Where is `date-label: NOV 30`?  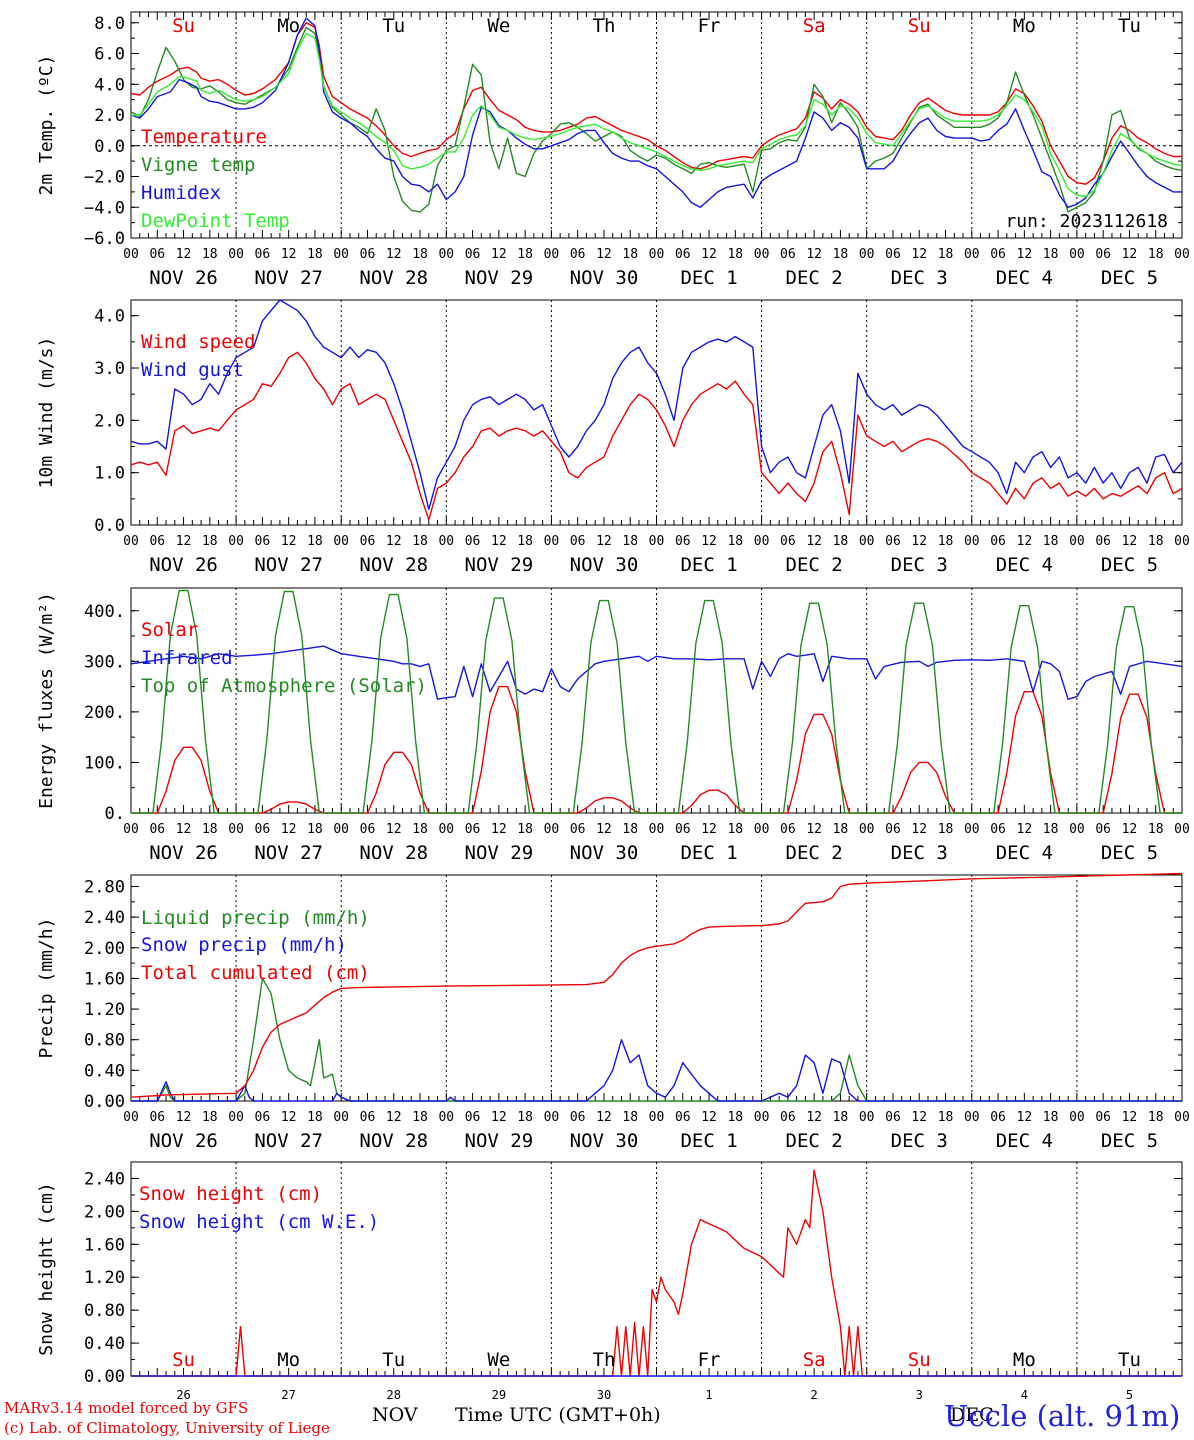 date-label: NOV 30 is located at coordinates (604, 565).